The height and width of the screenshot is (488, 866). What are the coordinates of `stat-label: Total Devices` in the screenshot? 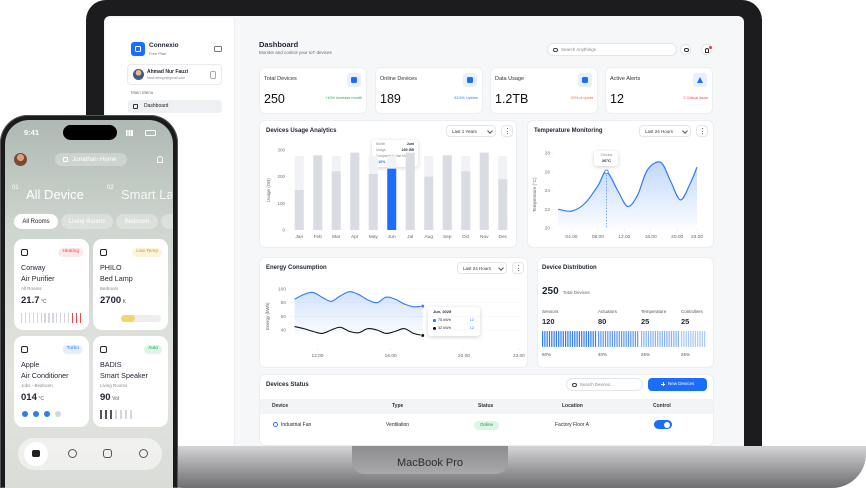 It's located at (280, 79).